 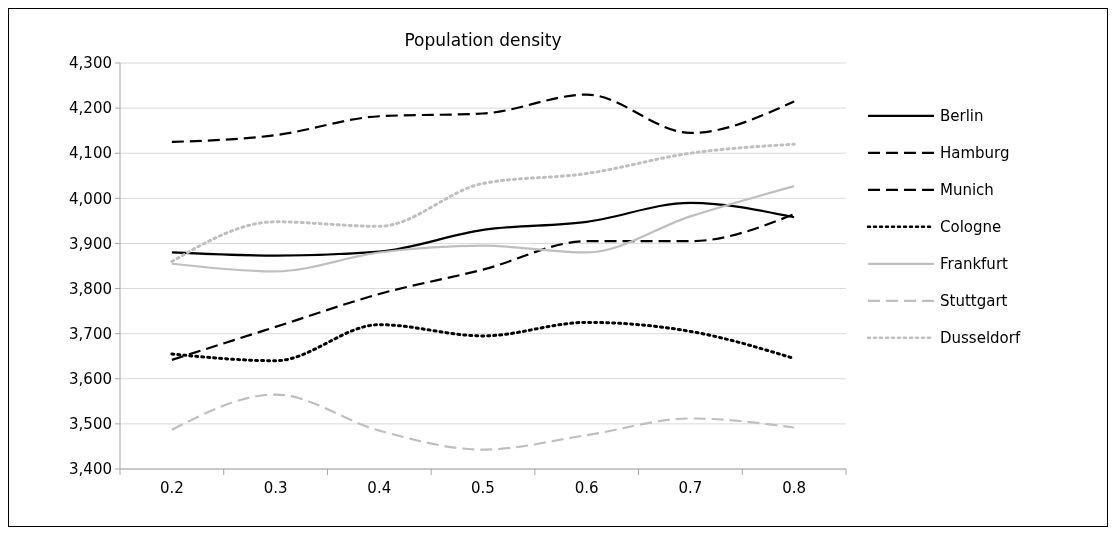 What do you see at coordinates (483, 488) in the screenshot?
I see `x-tick-label: 0.5` at bounding box center [483, 488].